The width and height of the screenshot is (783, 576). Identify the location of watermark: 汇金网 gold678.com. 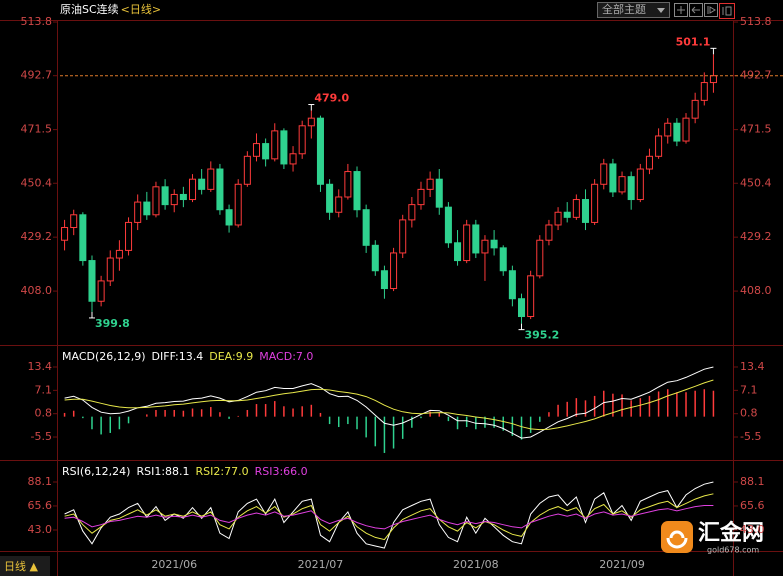
(712, 537).